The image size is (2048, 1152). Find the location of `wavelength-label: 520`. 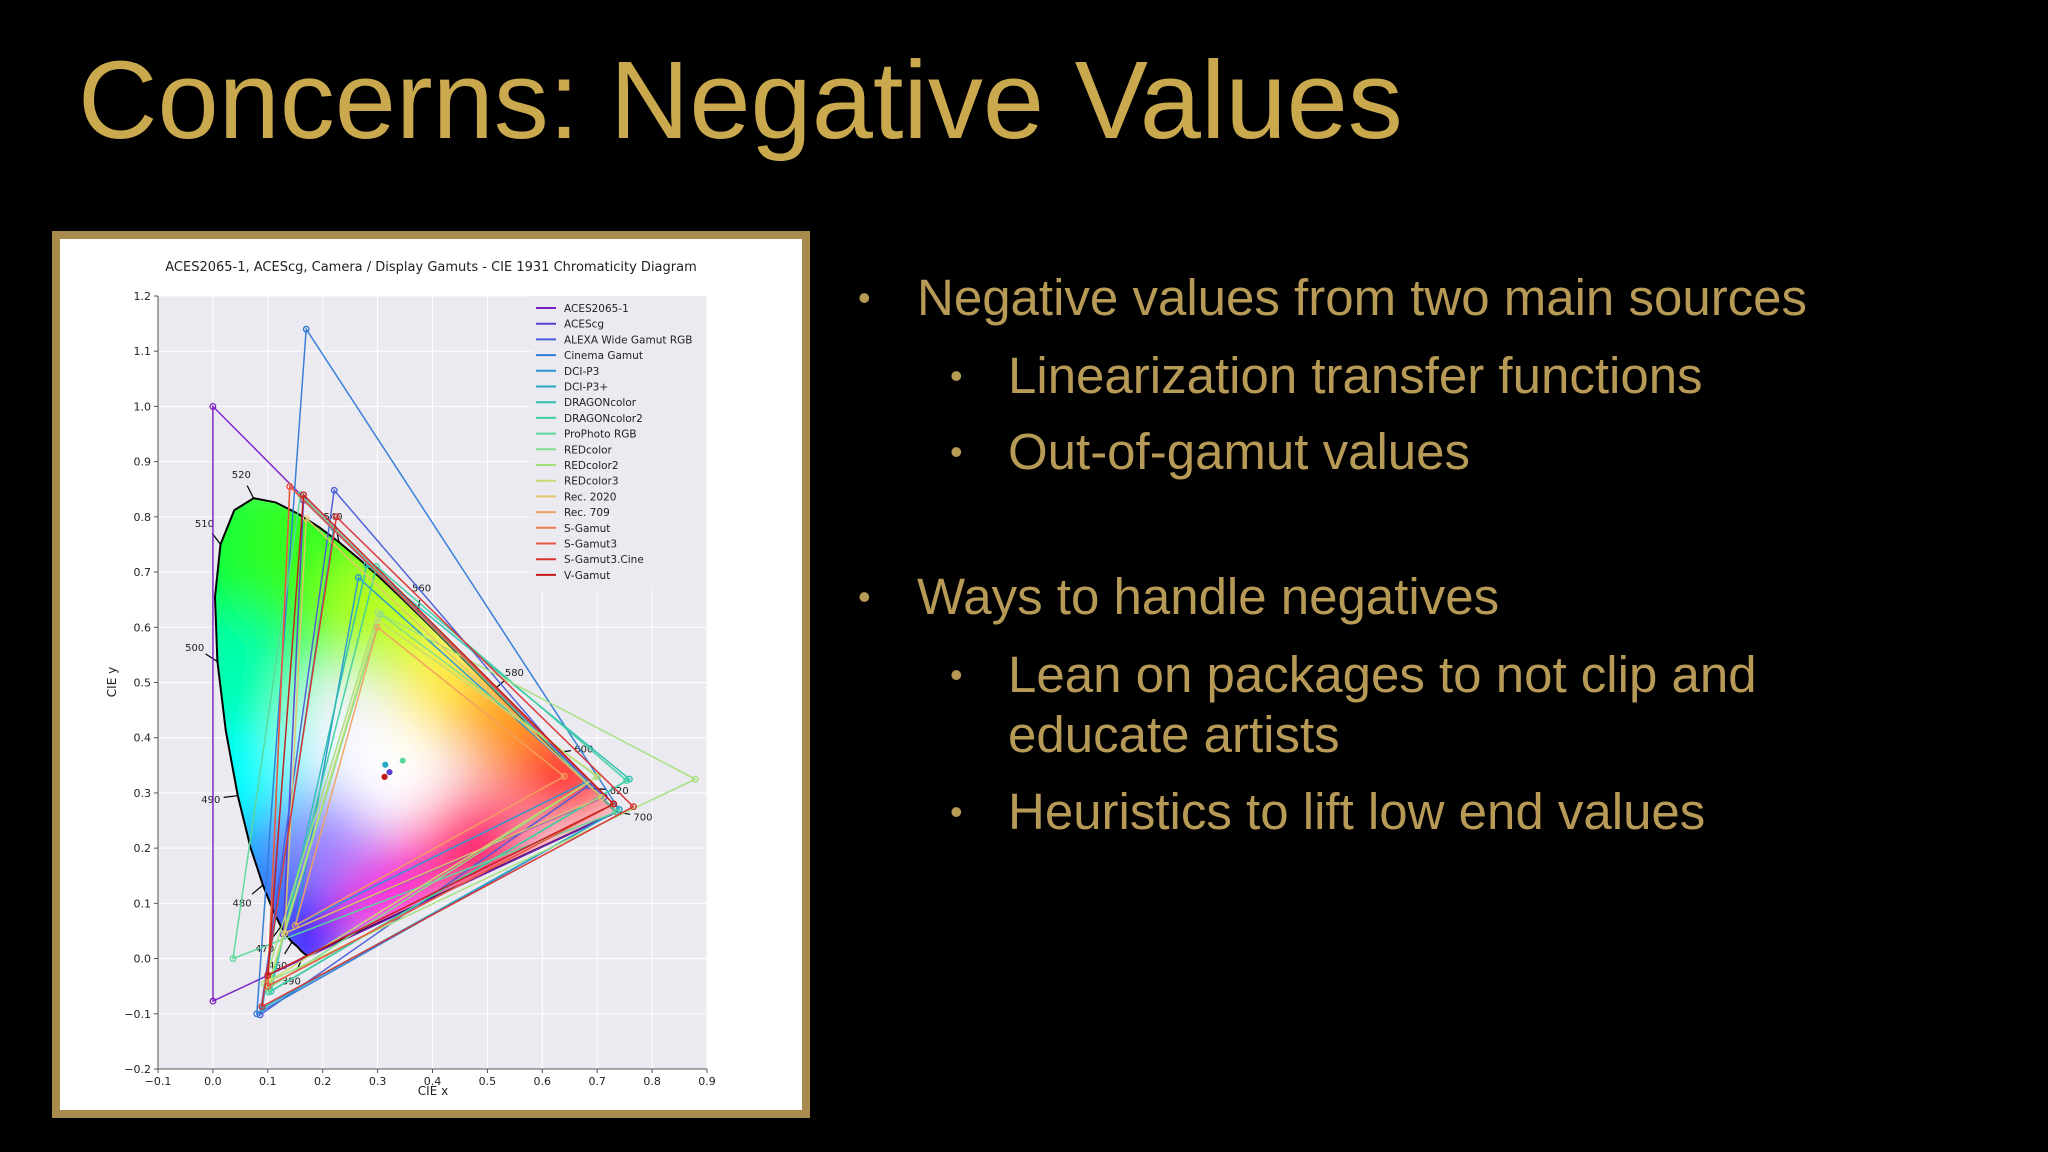

wavelength-label: 520 is located at coordinates (241, 475).